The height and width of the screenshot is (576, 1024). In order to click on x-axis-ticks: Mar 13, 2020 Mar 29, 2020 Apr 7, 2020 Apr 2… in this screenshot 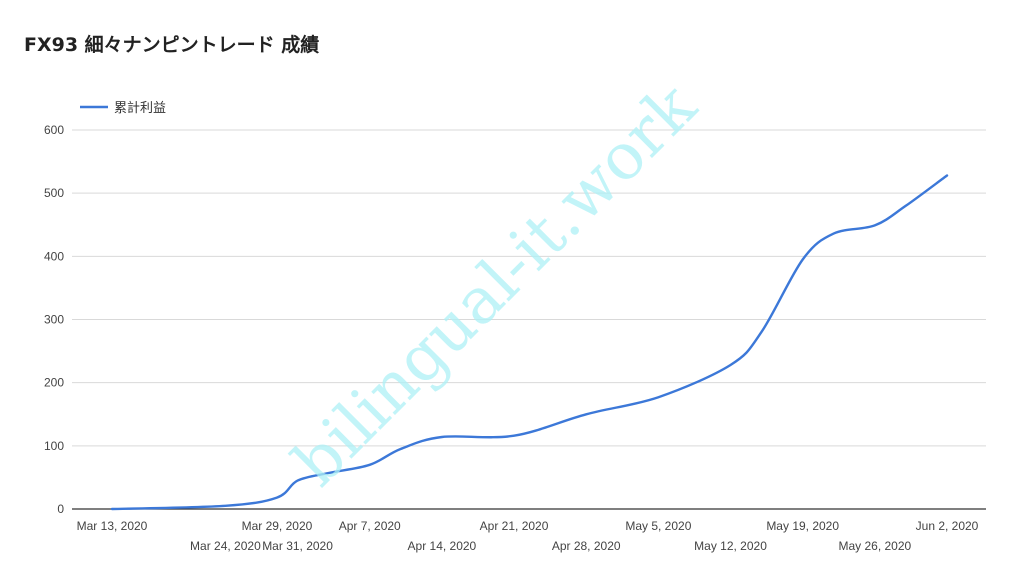, I will do `click(528, 536)`.